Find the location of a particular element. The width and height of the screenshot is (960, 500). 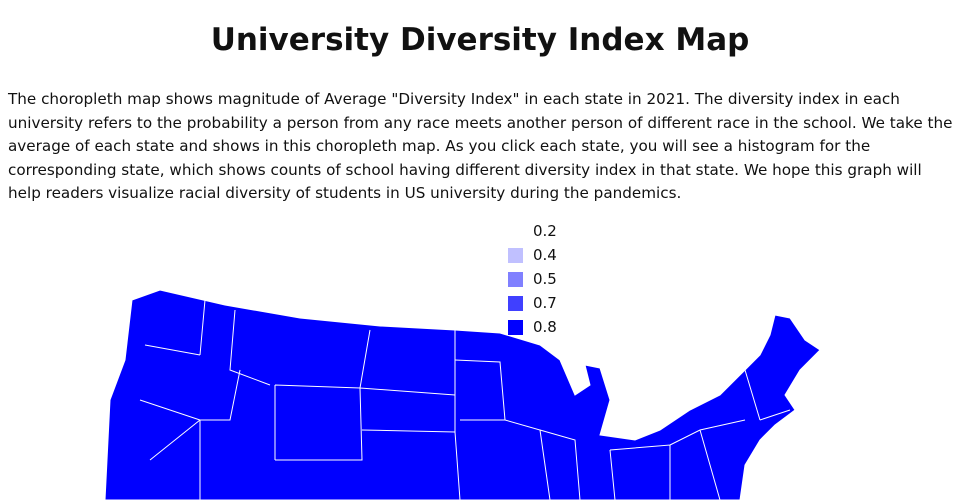

legend-item: 0.8 is located at coordinates (532, 327).